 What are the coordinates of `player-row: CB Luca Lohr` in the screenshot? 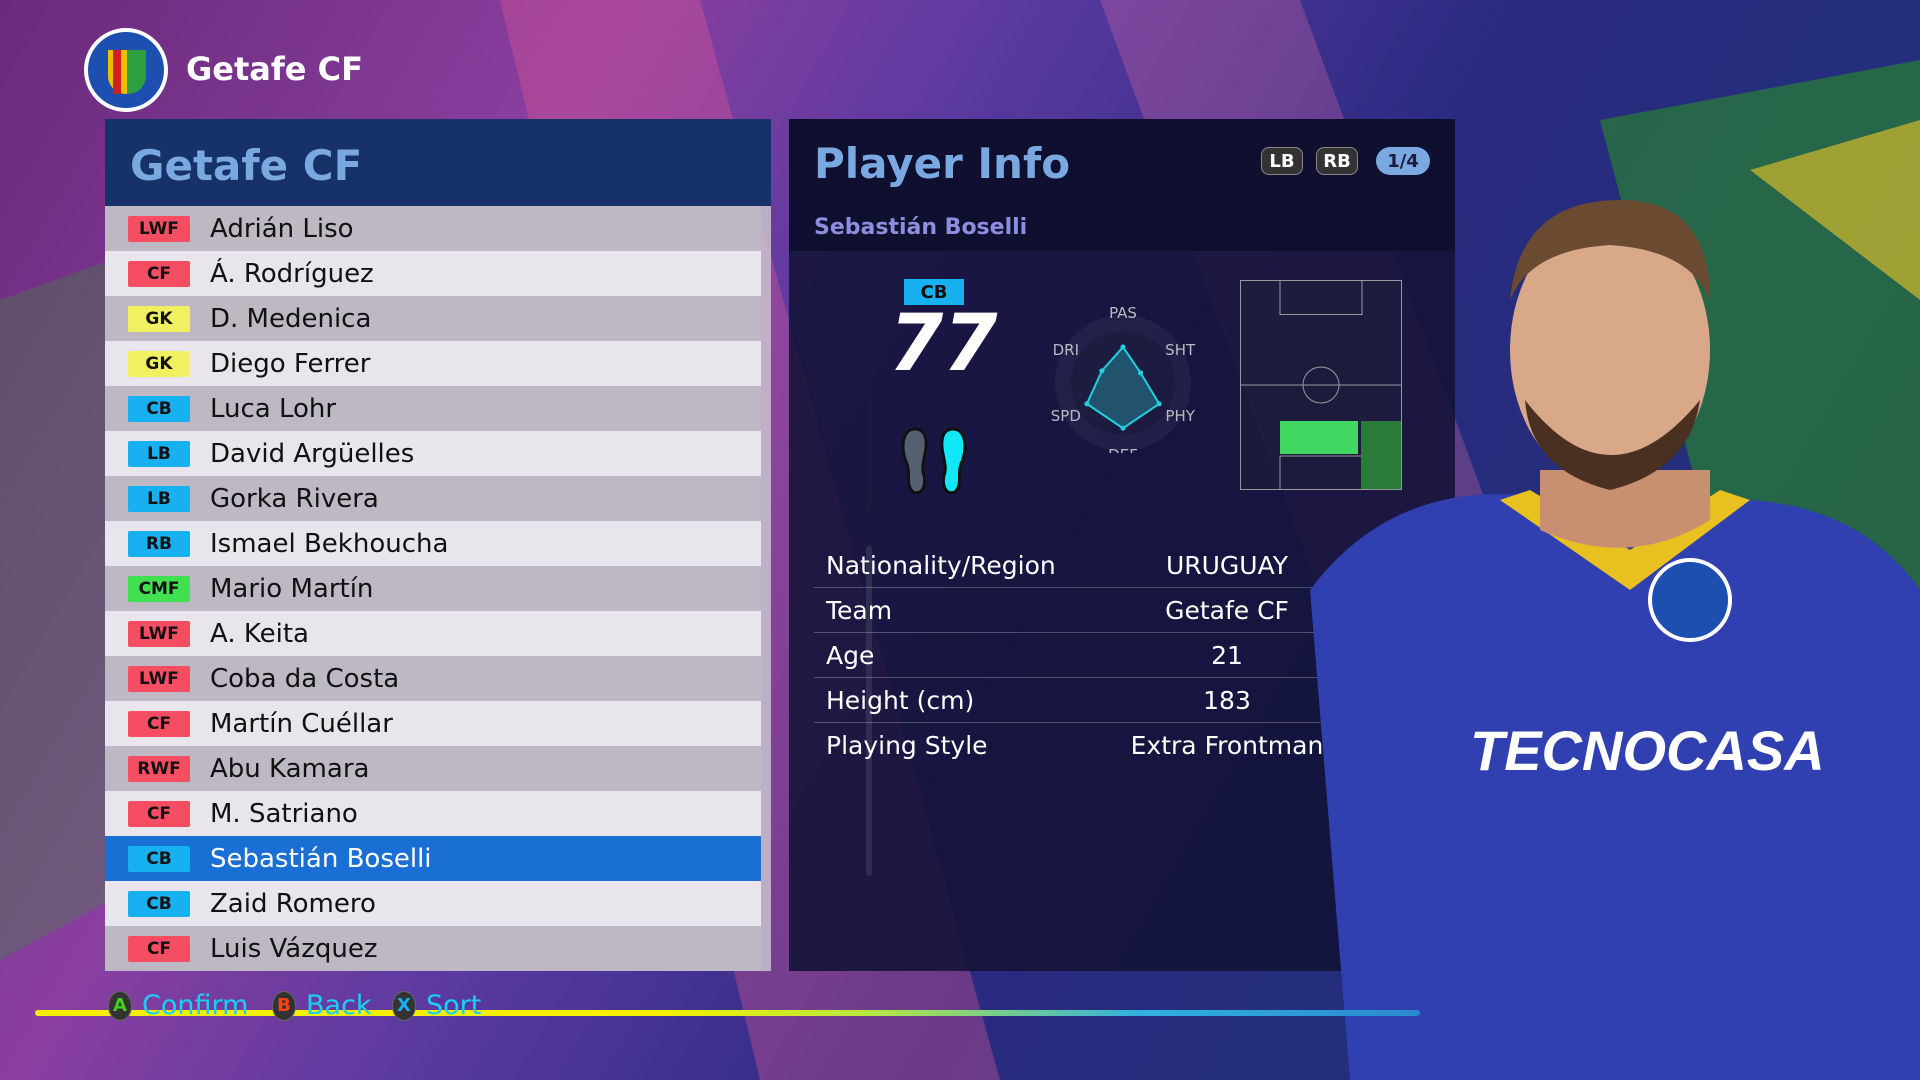 It's located at (433, 408).